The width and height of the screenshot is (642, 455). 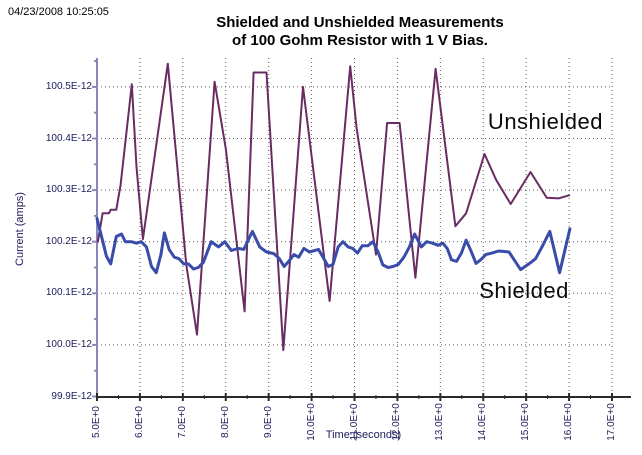 What do you see at coordinates (68, 293) in the screenshot?
I see `y-tick-label: 100.1E-12` at bounding box center [68, 293].